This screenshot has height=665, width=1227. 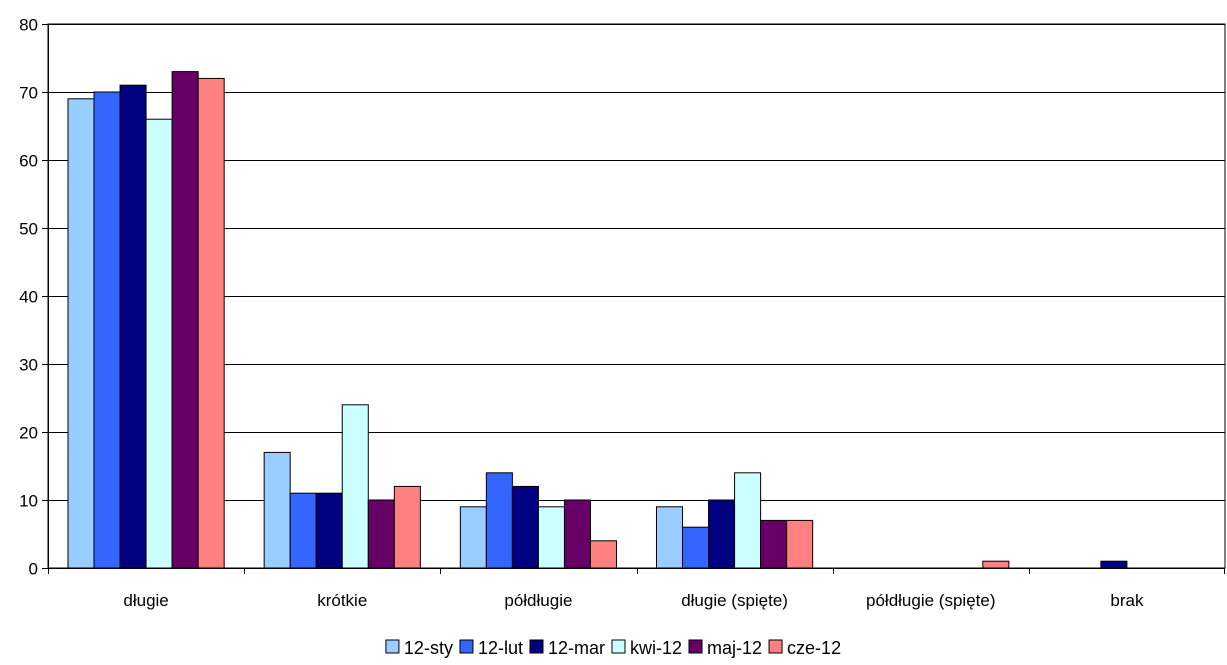 I want to click on x-category-label: brak, so click(x=1127, y=600).